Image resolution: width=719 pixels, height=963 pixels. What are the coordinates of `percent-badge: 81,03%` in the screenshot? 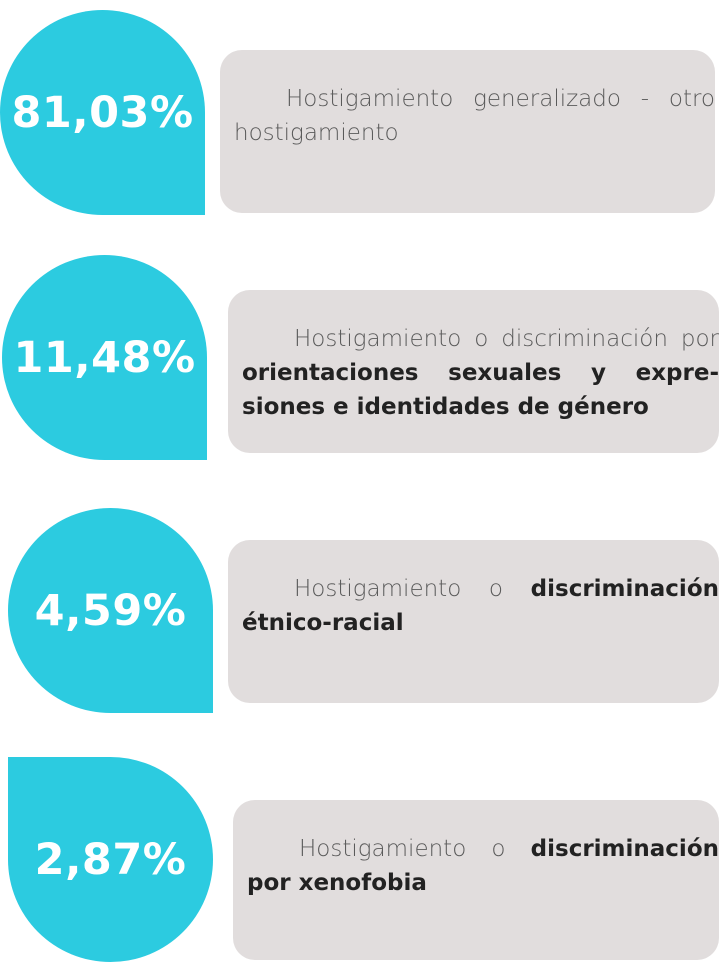 It's located at (102, 112).